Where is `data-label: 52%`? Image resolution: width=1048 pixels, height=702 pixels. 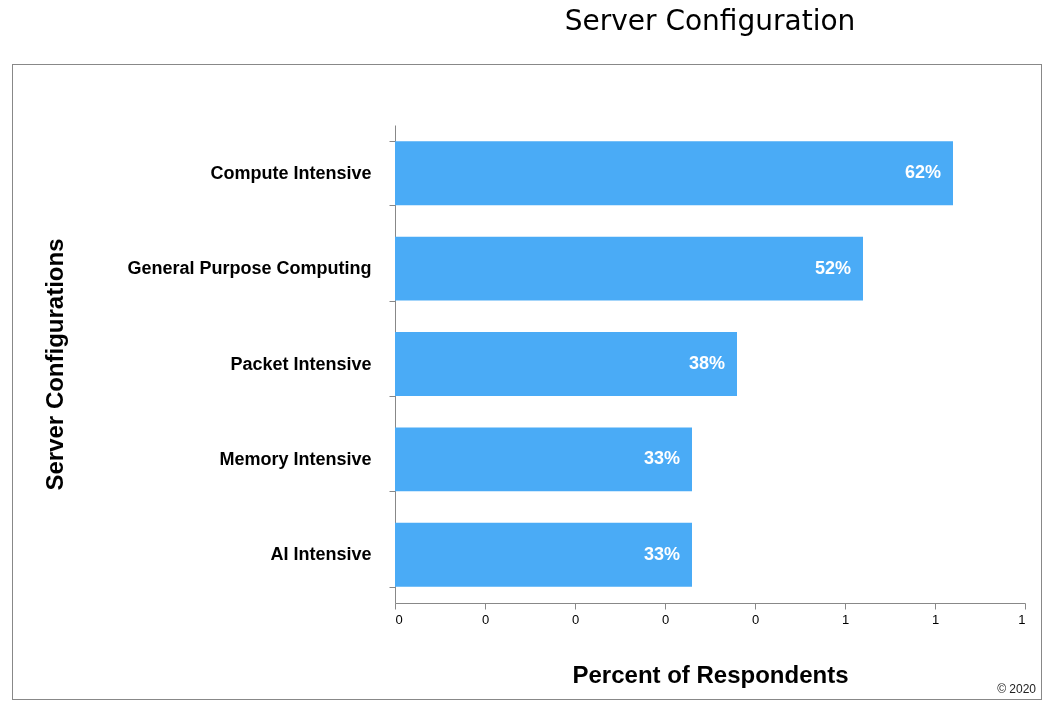
data-label: 52% is located at coordinates (832, 267).